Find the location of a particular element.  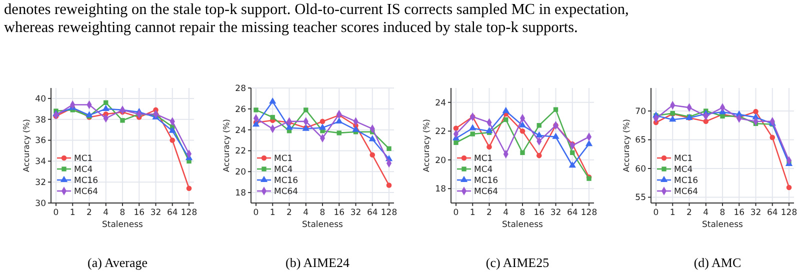

y-tick-label: 20 is located at coordinates (240, 173).